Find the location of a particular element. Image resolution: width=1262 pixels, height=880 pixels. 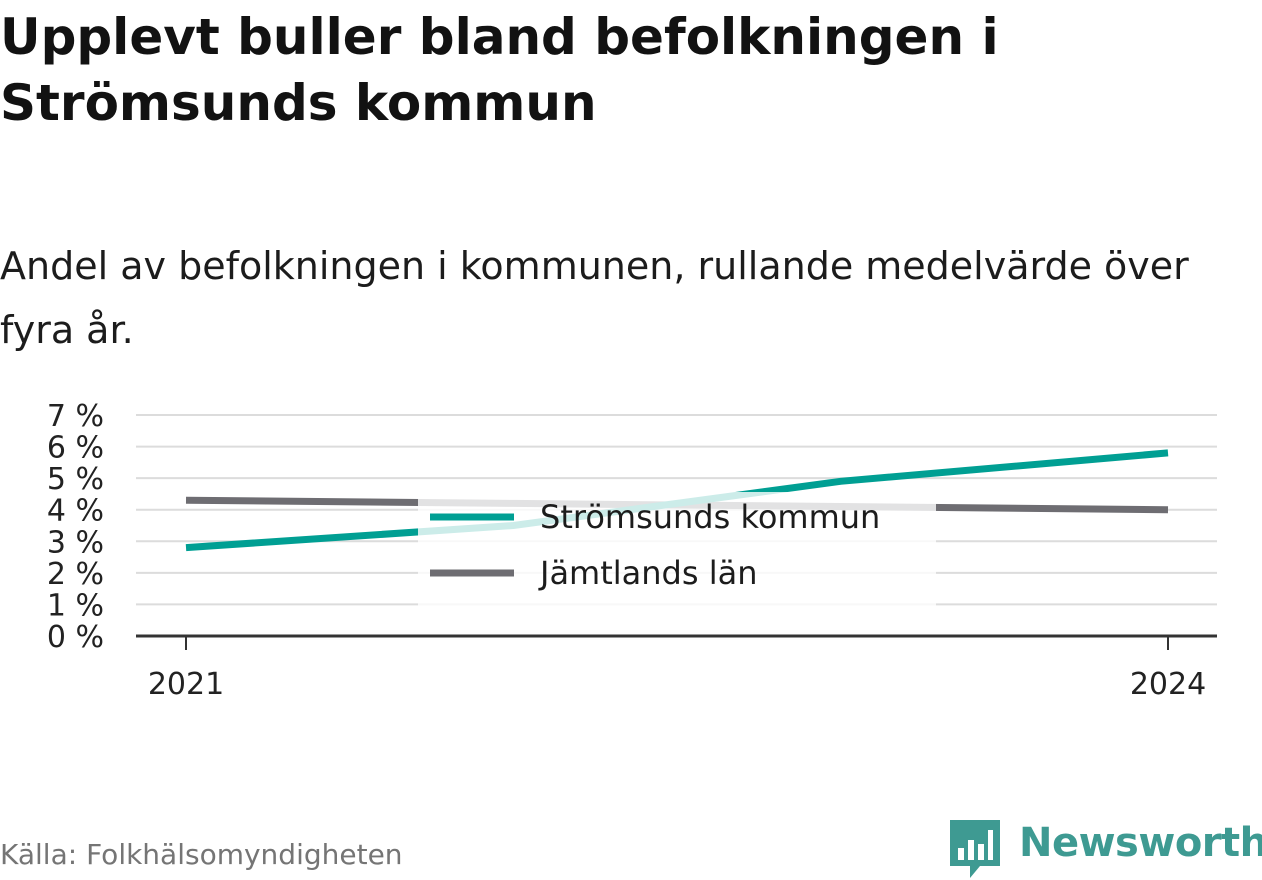

x-tick-label: 2024 is located at coordinates (1168, 684).